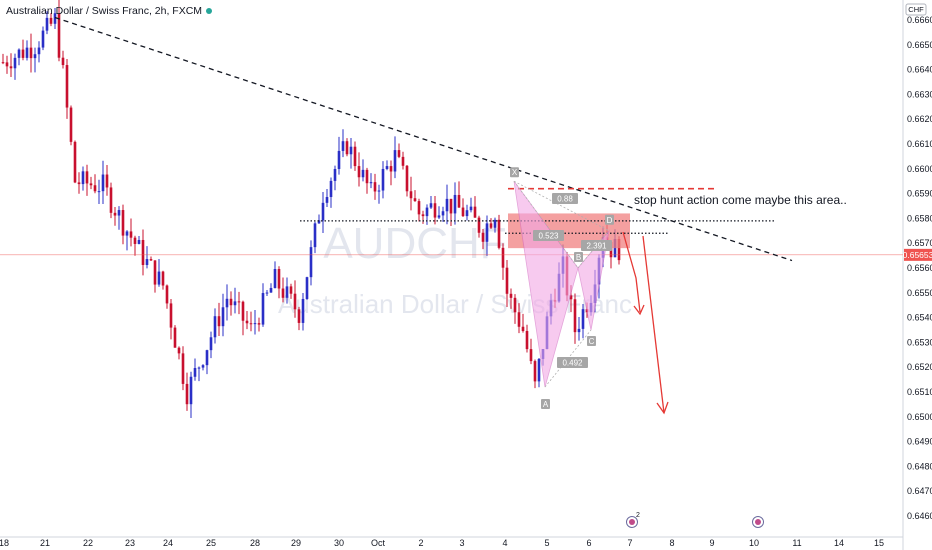 Image resolution: width=932 pixels, height=550 pixels. Describe the element at coordinates (588, 543) in the screenshot. I see `x-tick-label: 6` at that location.